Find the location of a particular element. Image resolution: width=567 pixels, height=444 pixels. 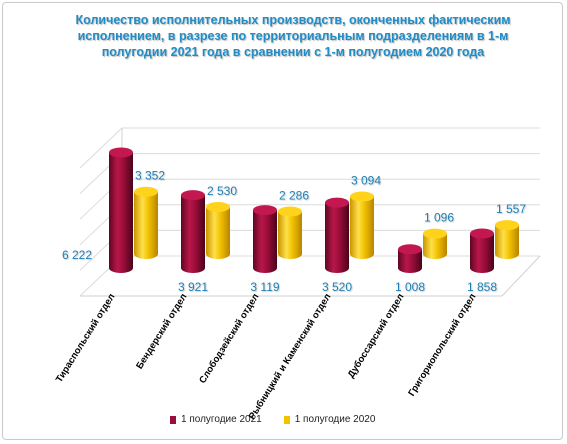

category-label: Тираспольский отдел is located at coordinates (86, 338).